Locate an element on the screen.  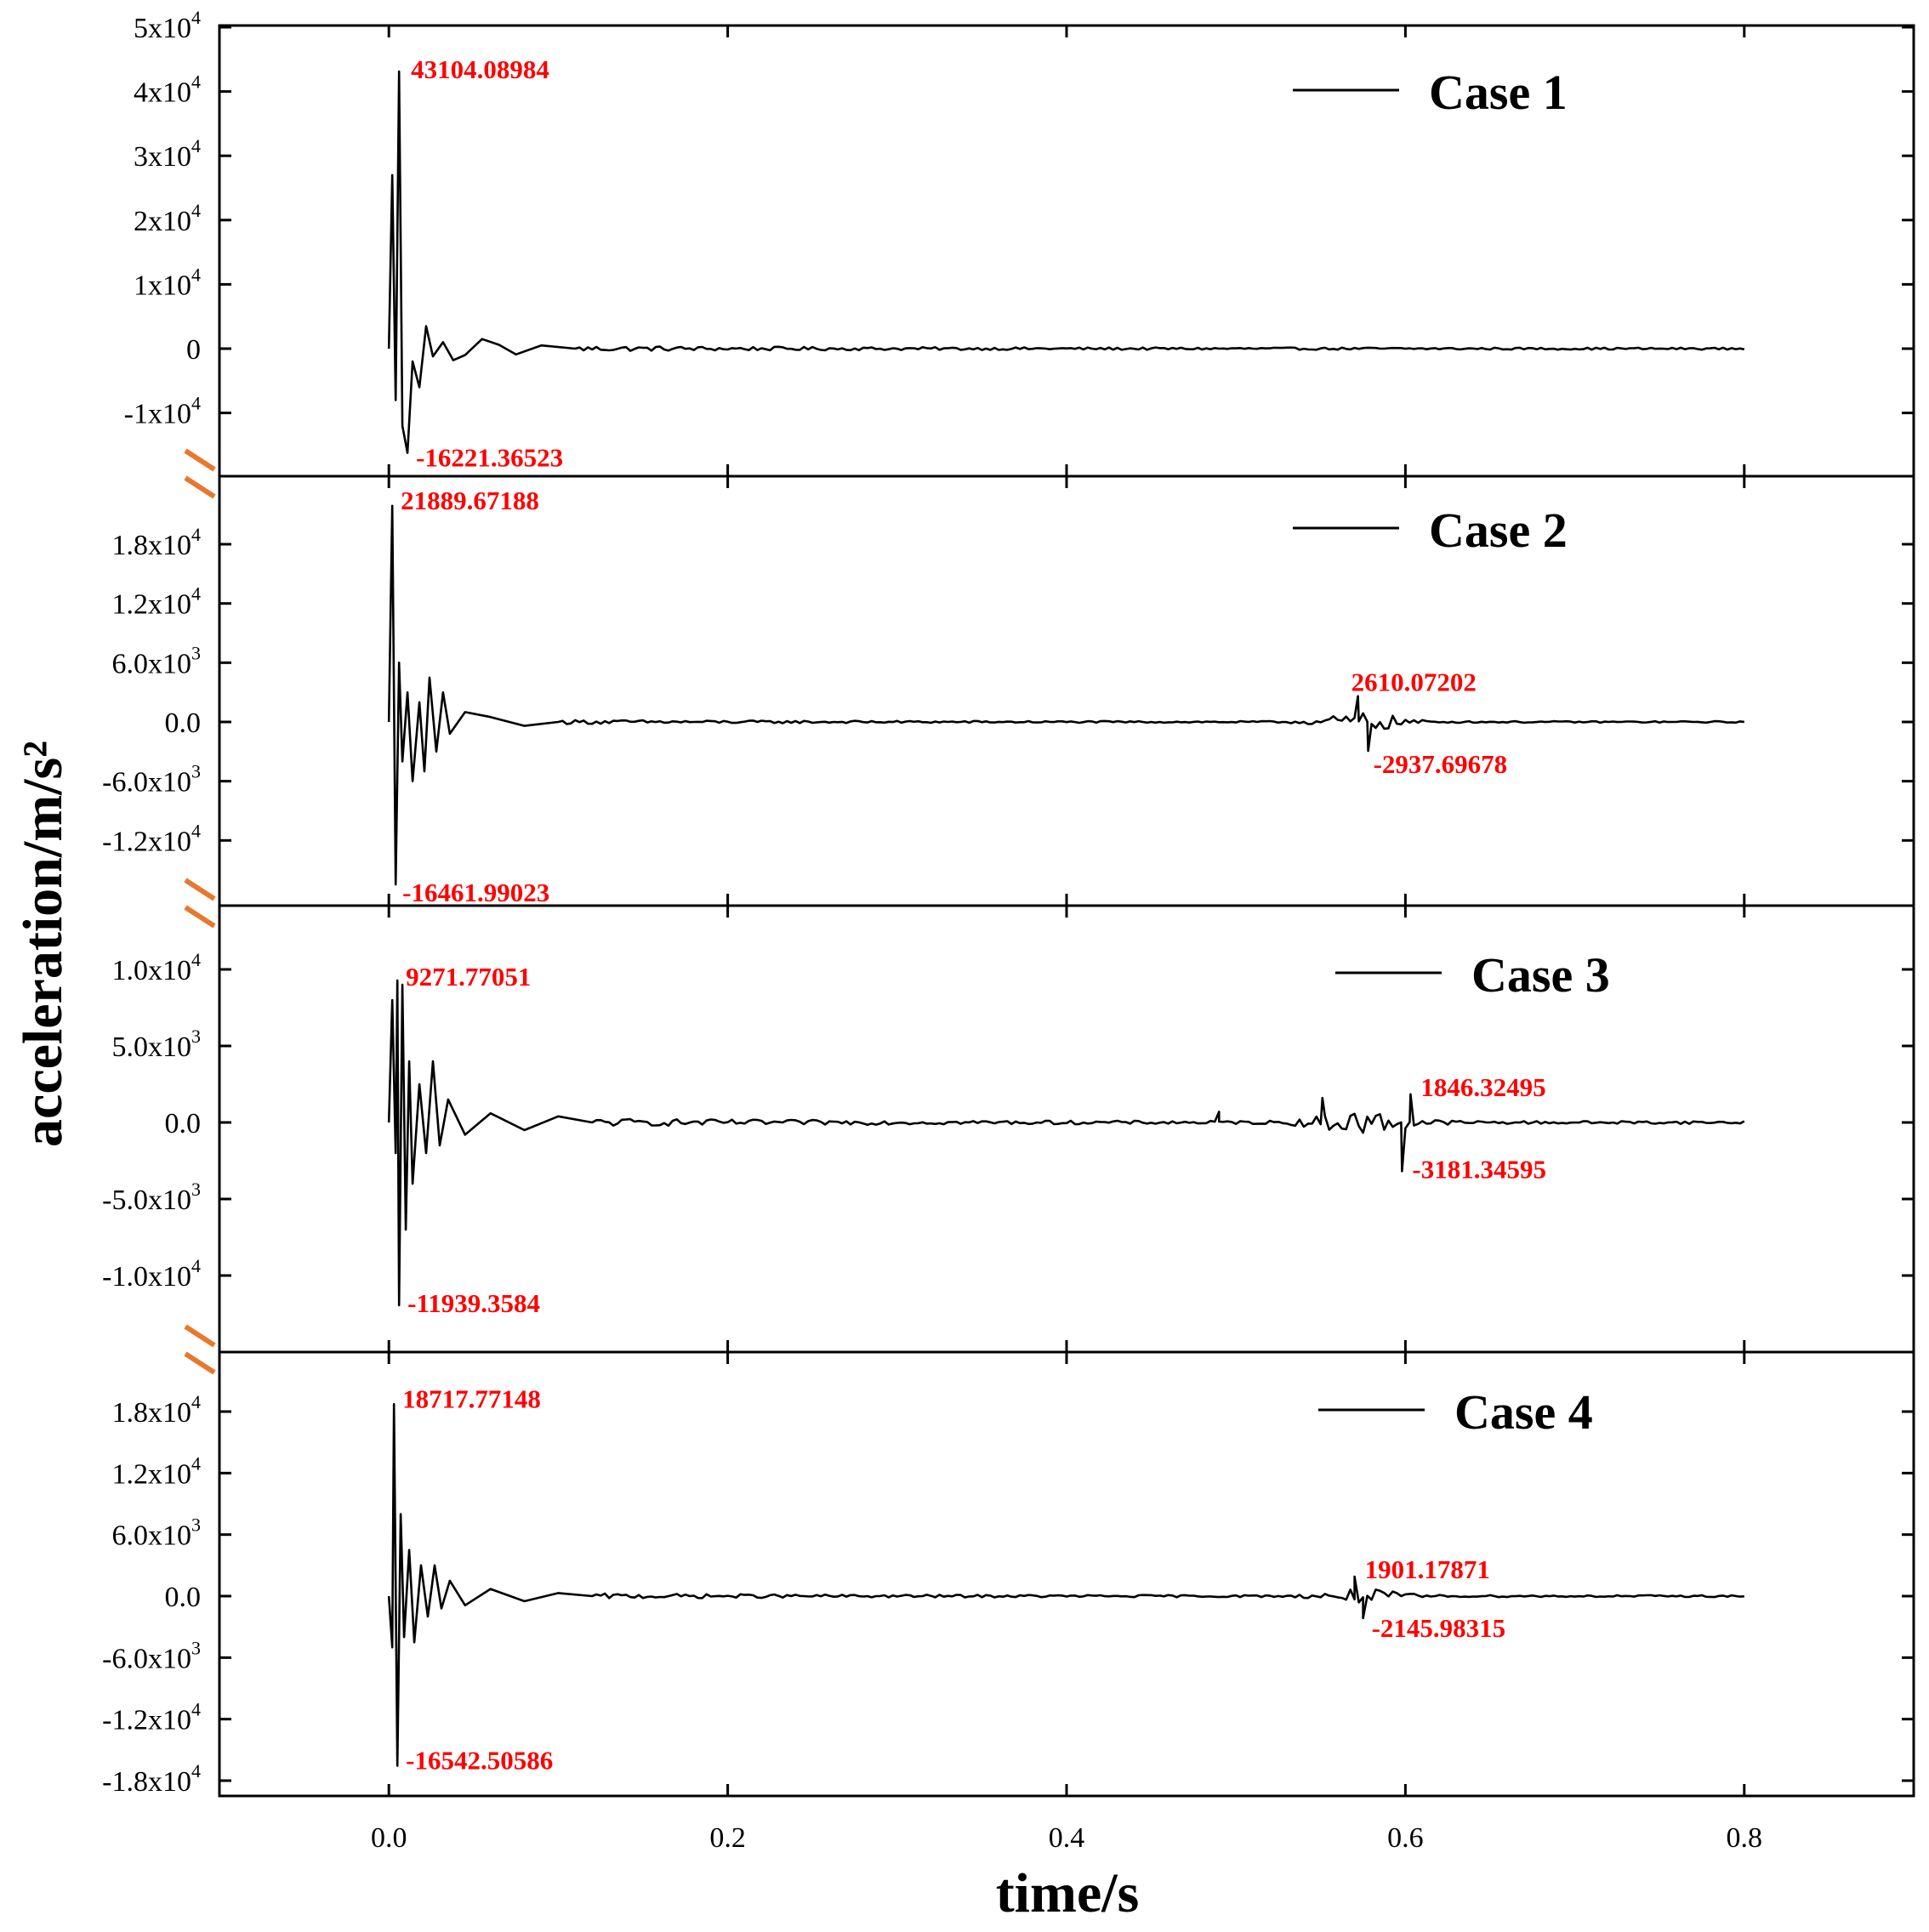
data-label: -2145.98315 is located at coordinates (1439, 1628).